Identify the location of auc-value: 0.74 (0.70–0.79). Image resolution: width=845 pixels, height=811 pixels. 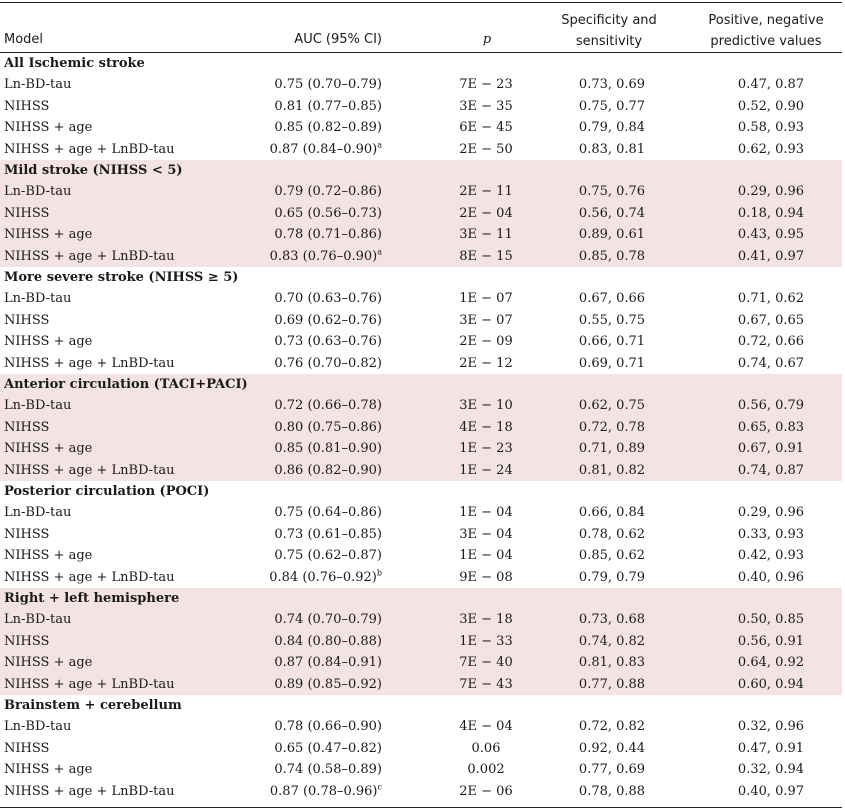
(328, 620).